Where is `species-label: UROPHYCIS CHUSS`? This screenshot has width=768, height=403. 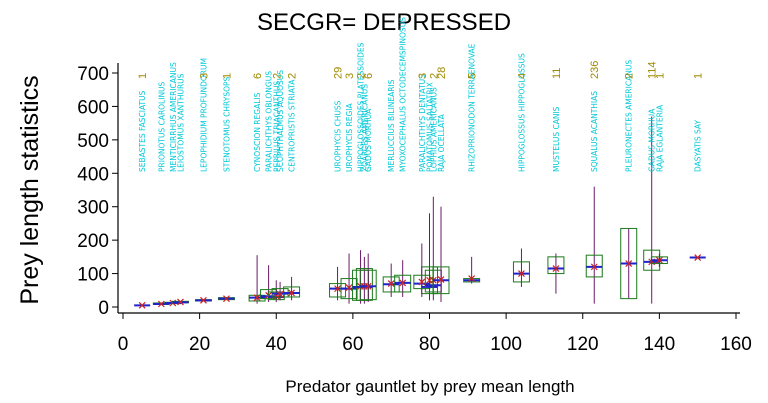 species-label: UROPHYCIS CHUSS is located at coordinates (338, 136).